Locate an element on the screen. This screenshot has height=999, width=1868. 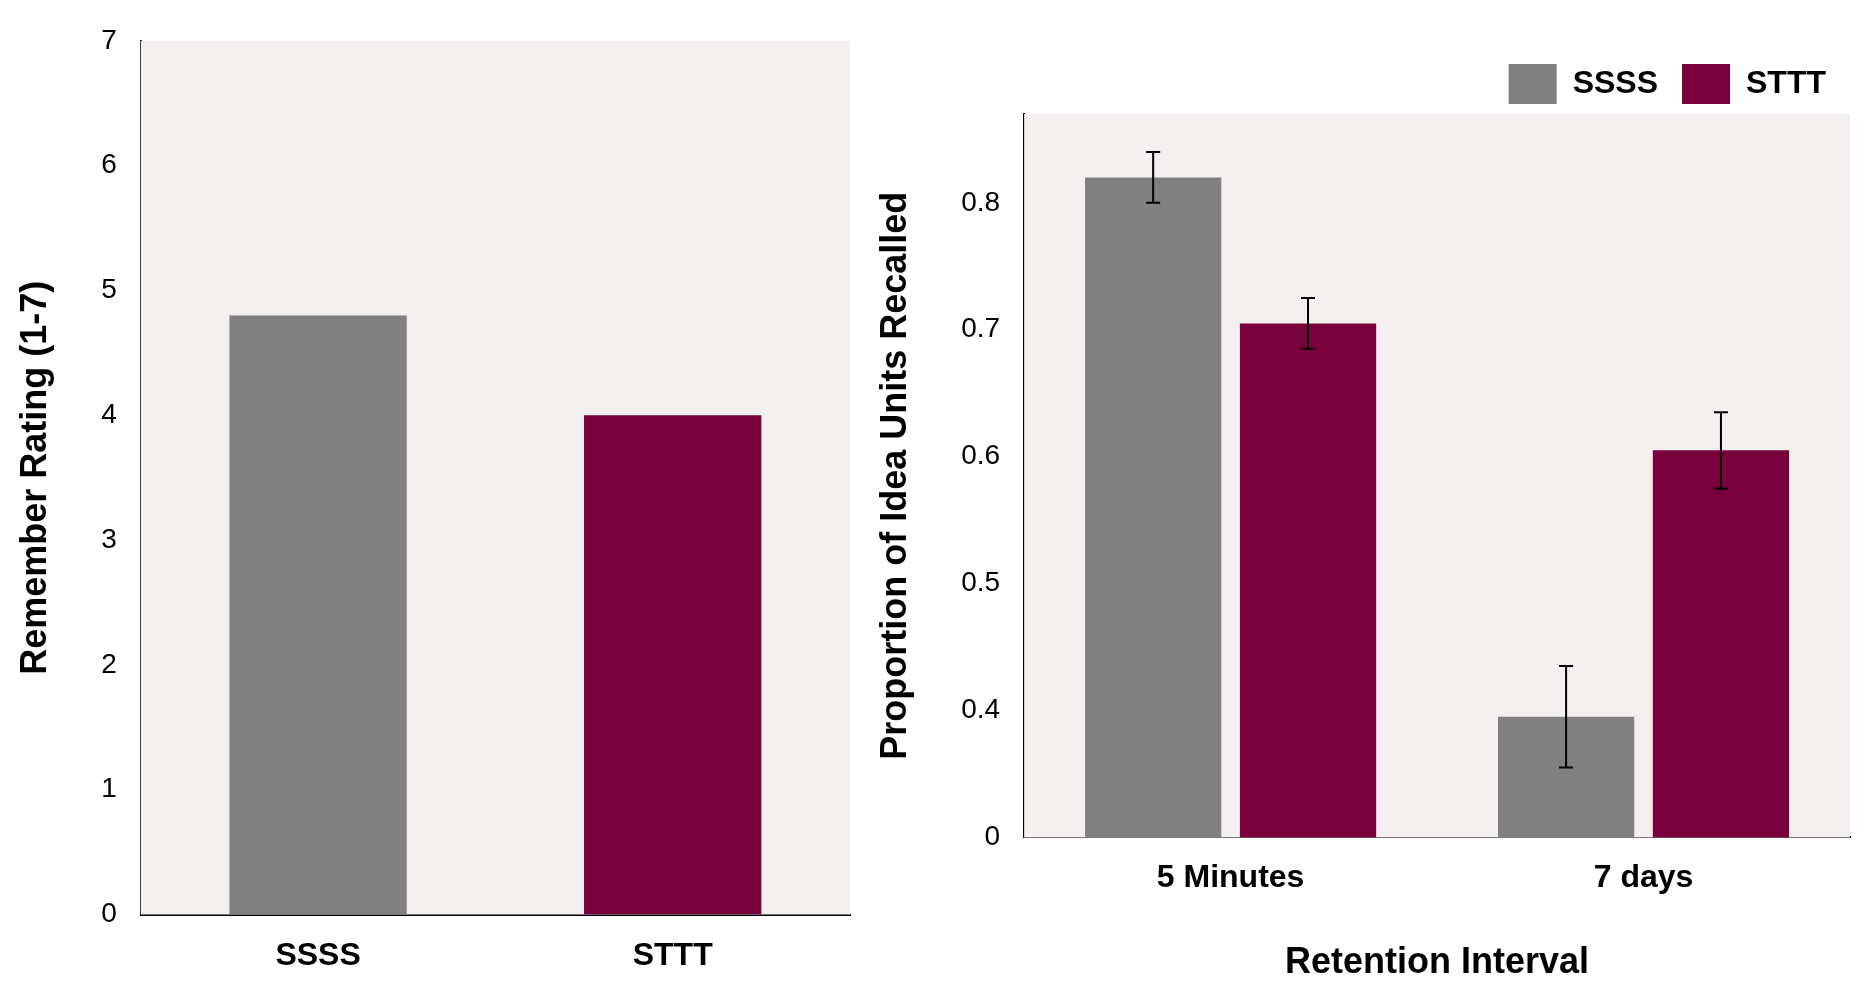
x-tick-label: 5 Minutes is located at coordinates (1230, 876).